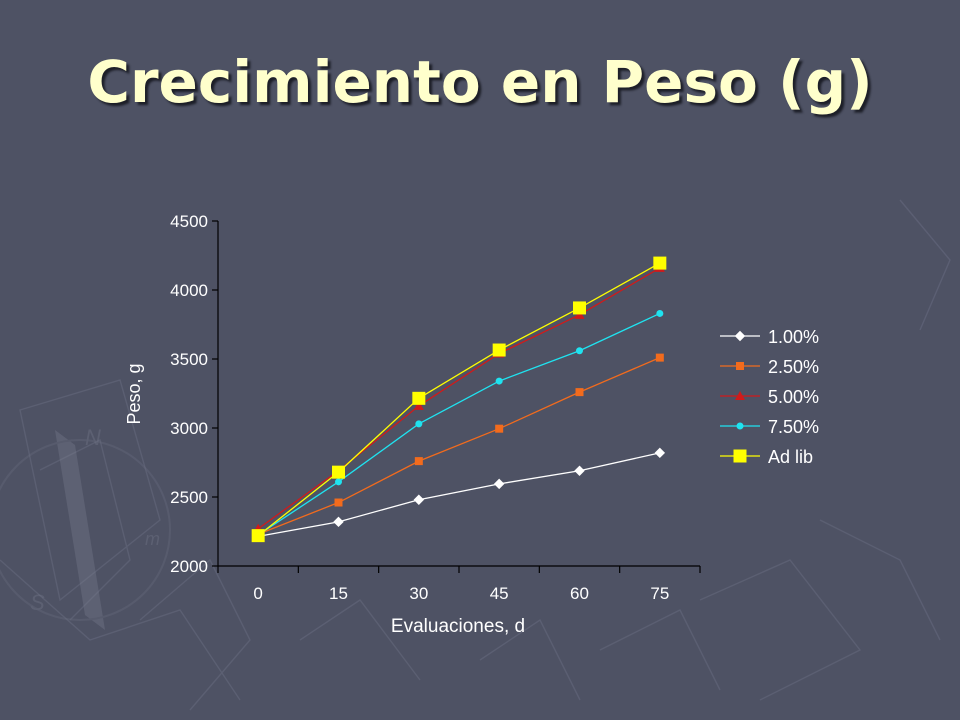 This screenshot has width=960, height=720. What do you see at coordinates (37, 602) in the screenshot?
I see `svg-text: S` at bounding box center [37, 602].